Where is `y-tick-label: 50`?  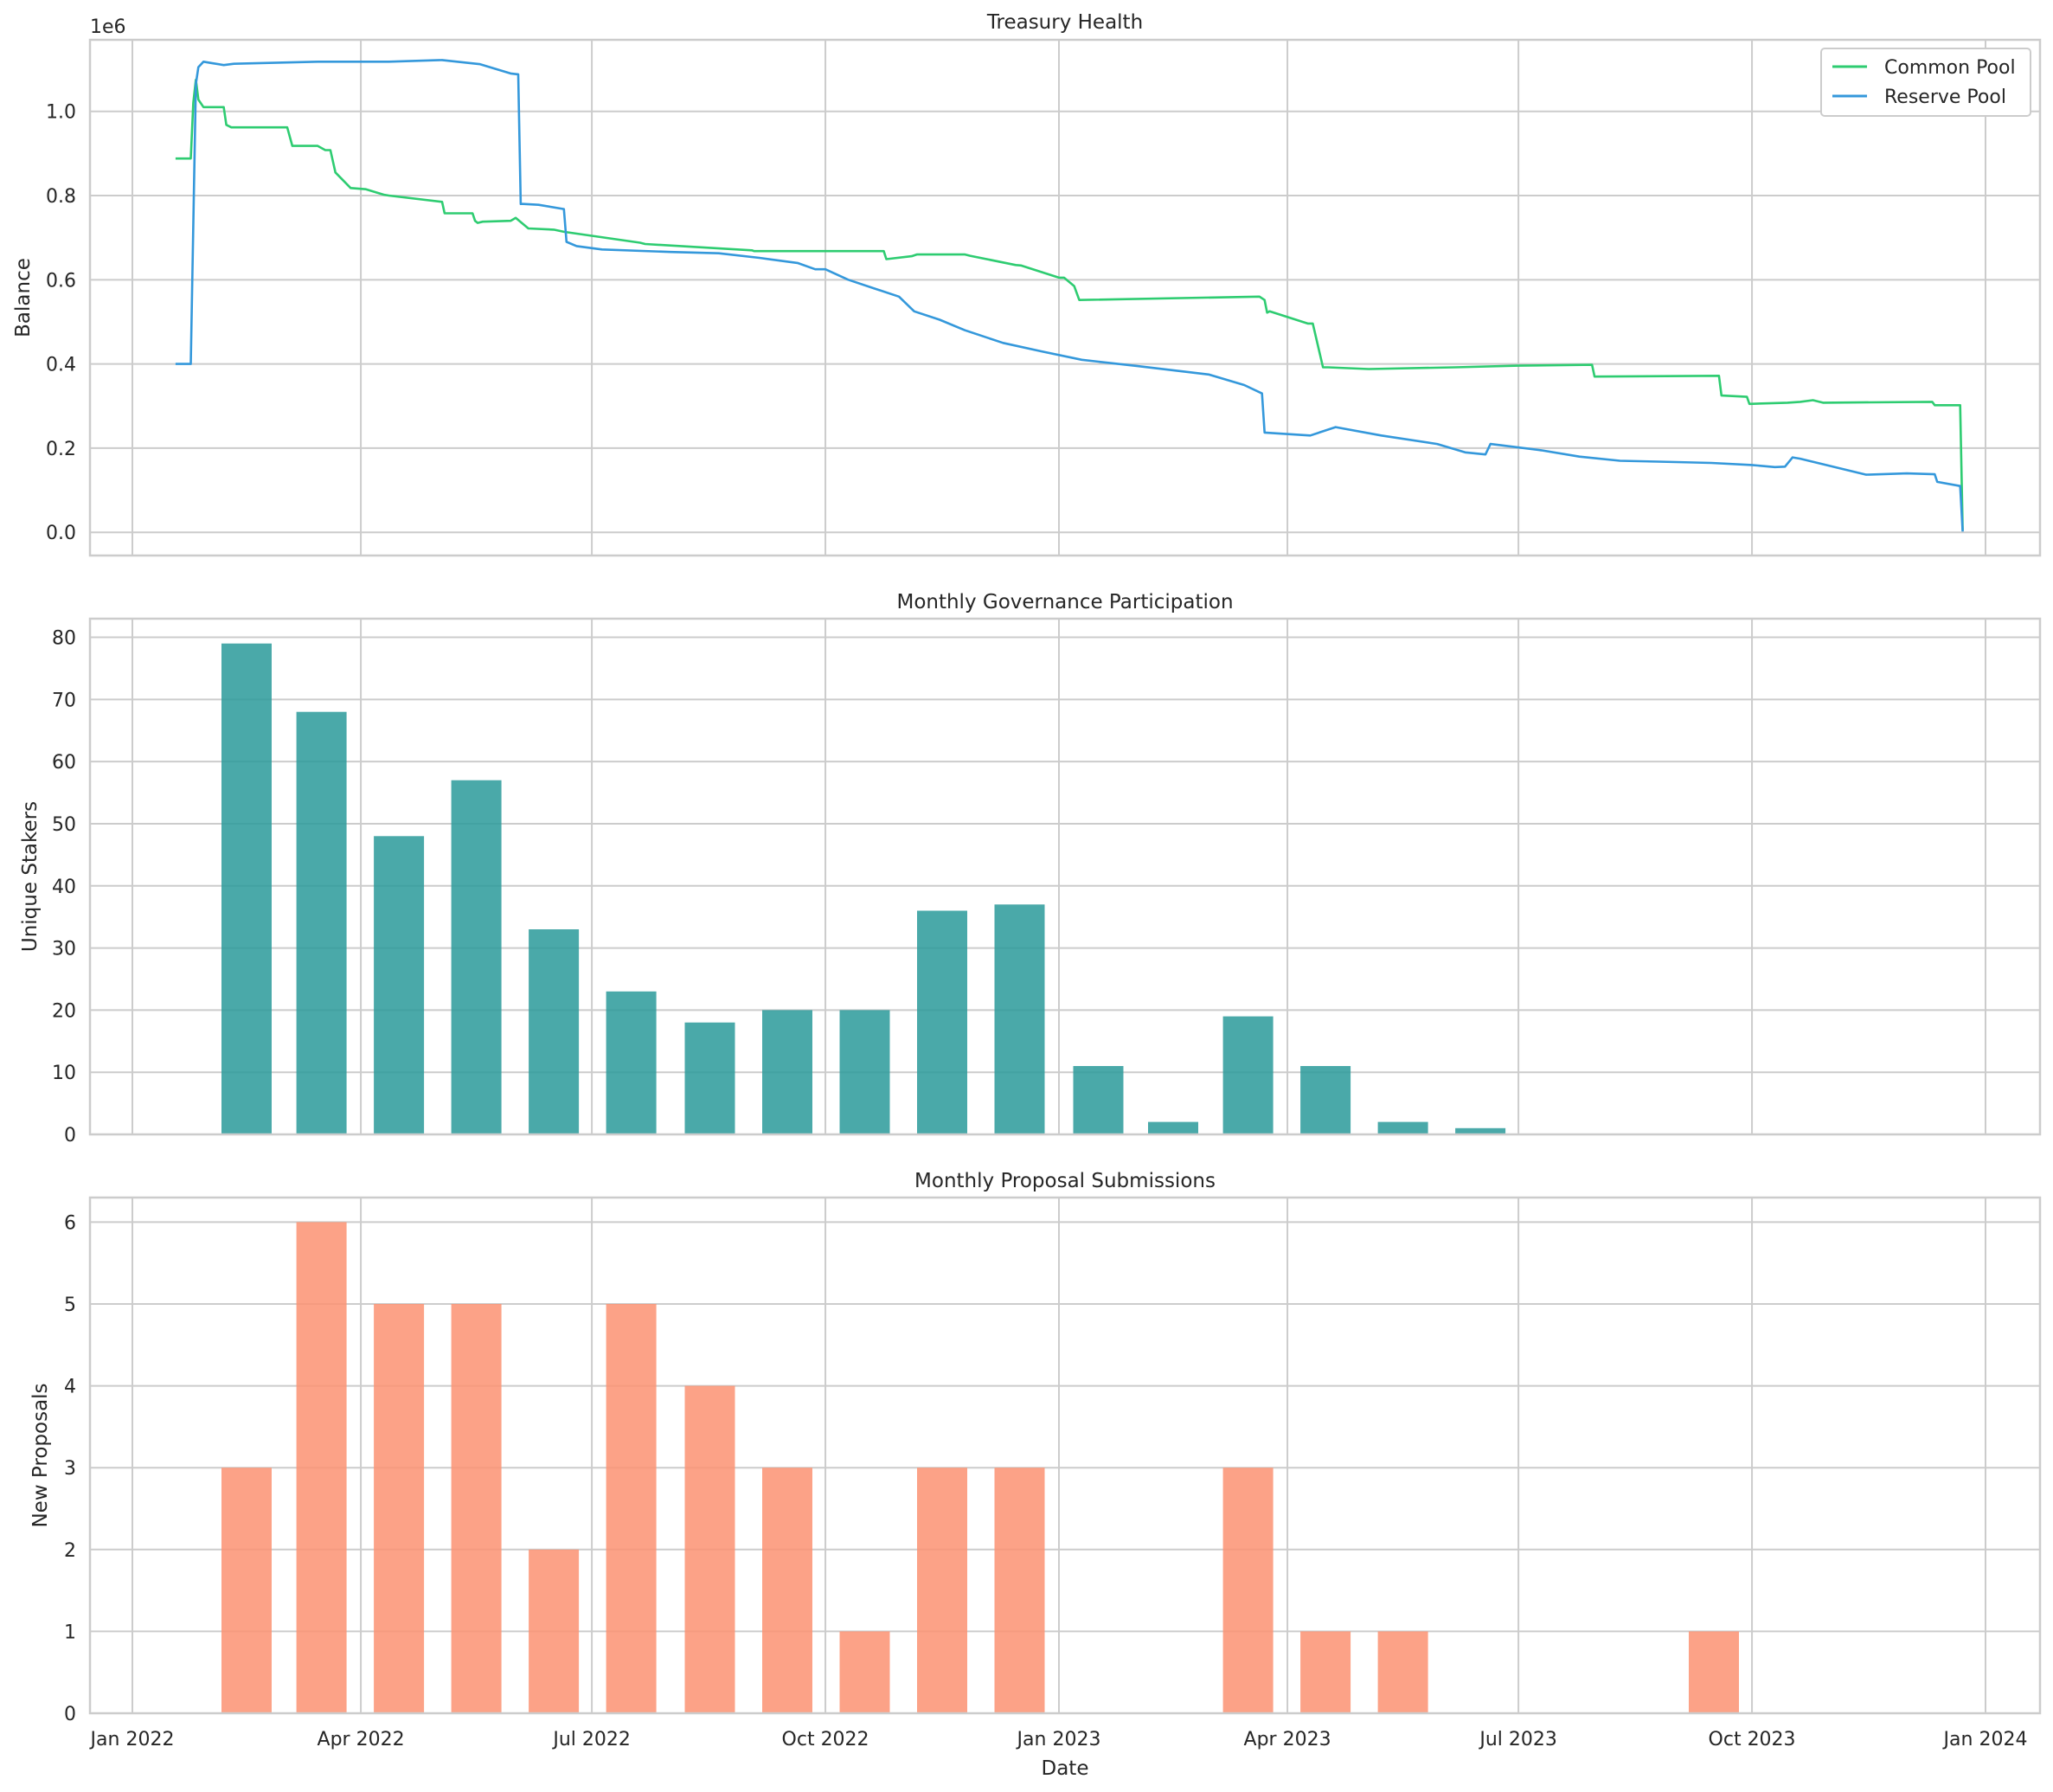
y-tick-label: 50 is located at coordinates (64, 825).